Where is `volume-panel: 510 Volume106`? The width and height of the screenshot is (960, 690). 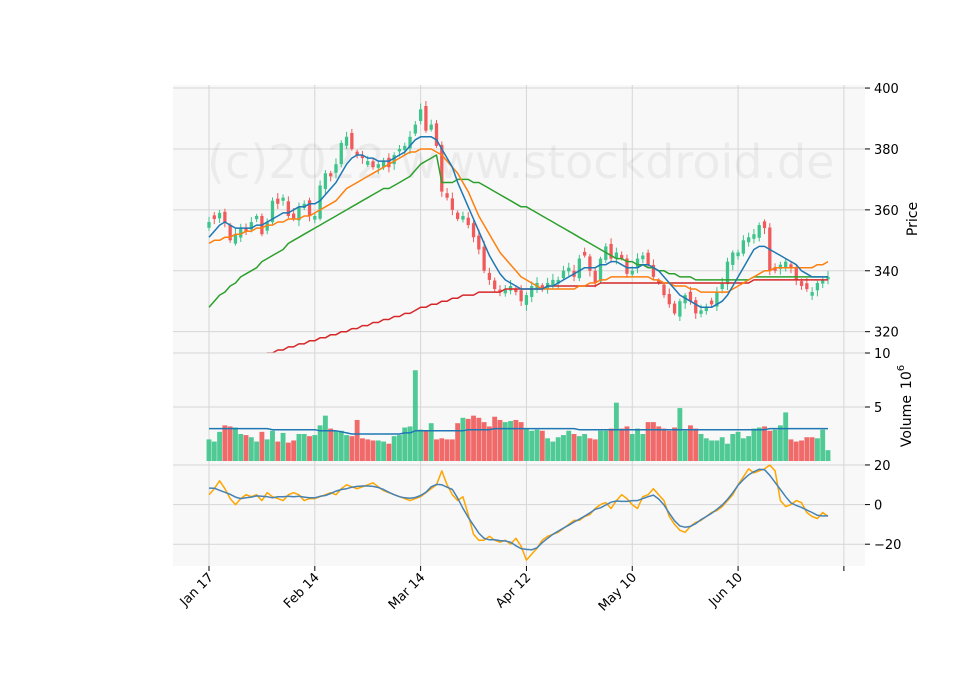 volume-panel: 510 Volume106 is located at coordinates (544, 404).